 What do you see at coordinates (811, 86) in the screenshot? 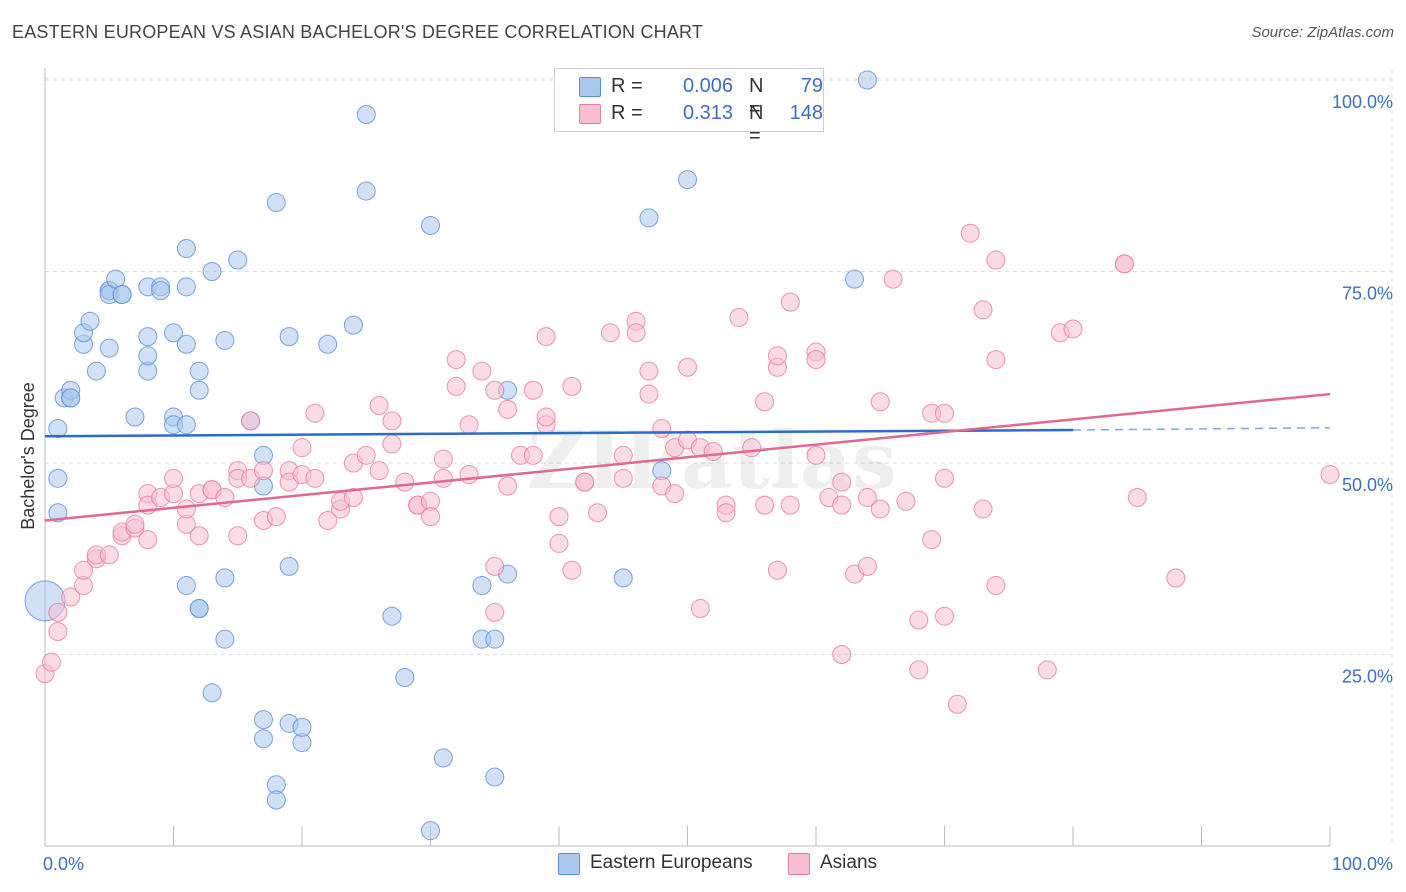
I see `legend-n-value: 79` at bounding box center [811, 86].